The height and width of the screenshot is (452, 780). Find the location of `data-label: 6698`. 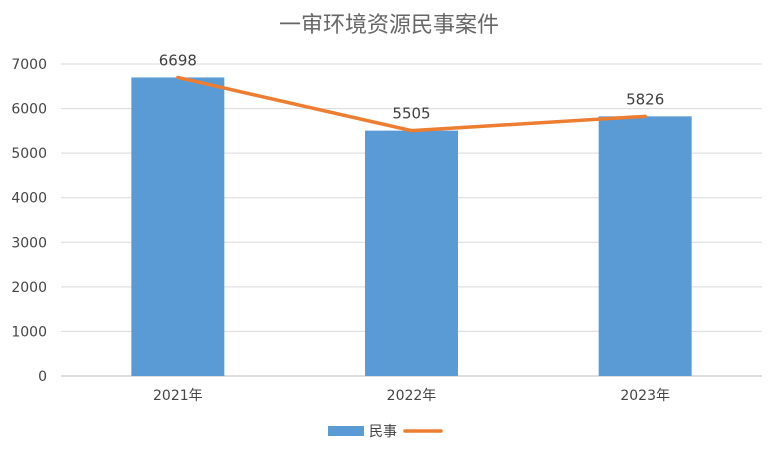

data-label: 6698 is located at coordinates (178, 60).